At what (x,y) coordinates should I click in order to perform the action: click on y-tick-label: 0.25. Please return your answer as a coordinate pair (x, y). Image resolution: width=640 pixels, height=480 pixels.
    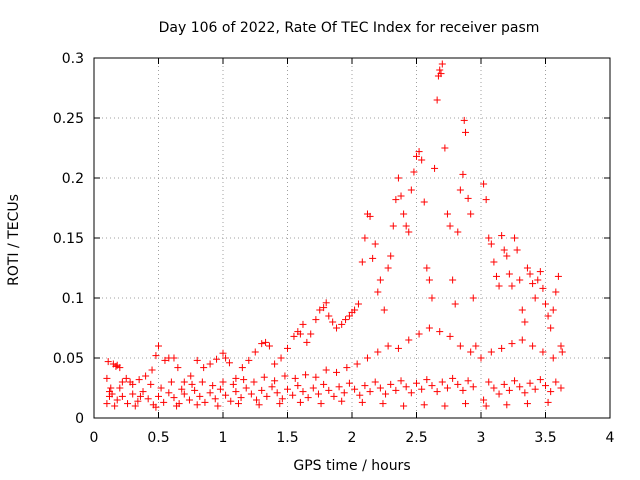
    Looking at the image, I should click on (68, 119).